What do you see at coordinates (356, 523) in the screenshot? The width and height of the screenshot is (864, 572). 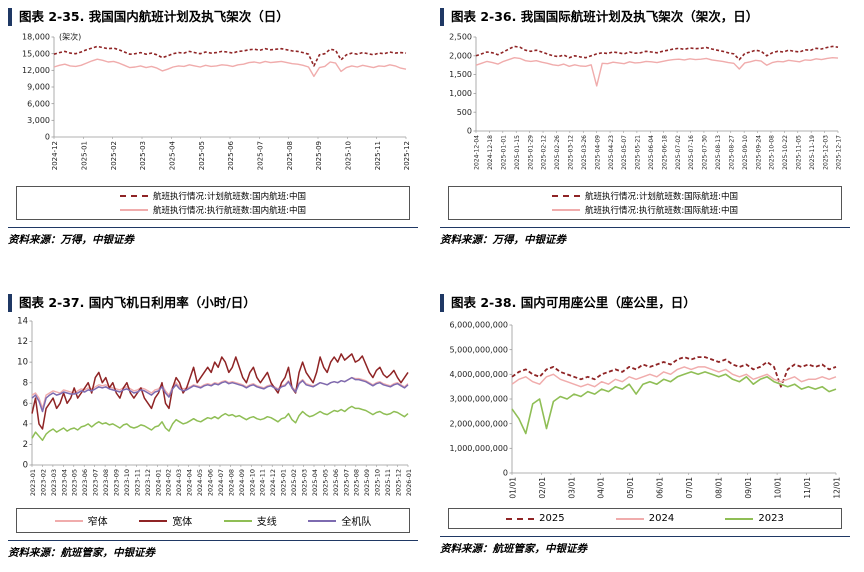 I see `legend-label: 全机队` at bounding box center [356, 523].